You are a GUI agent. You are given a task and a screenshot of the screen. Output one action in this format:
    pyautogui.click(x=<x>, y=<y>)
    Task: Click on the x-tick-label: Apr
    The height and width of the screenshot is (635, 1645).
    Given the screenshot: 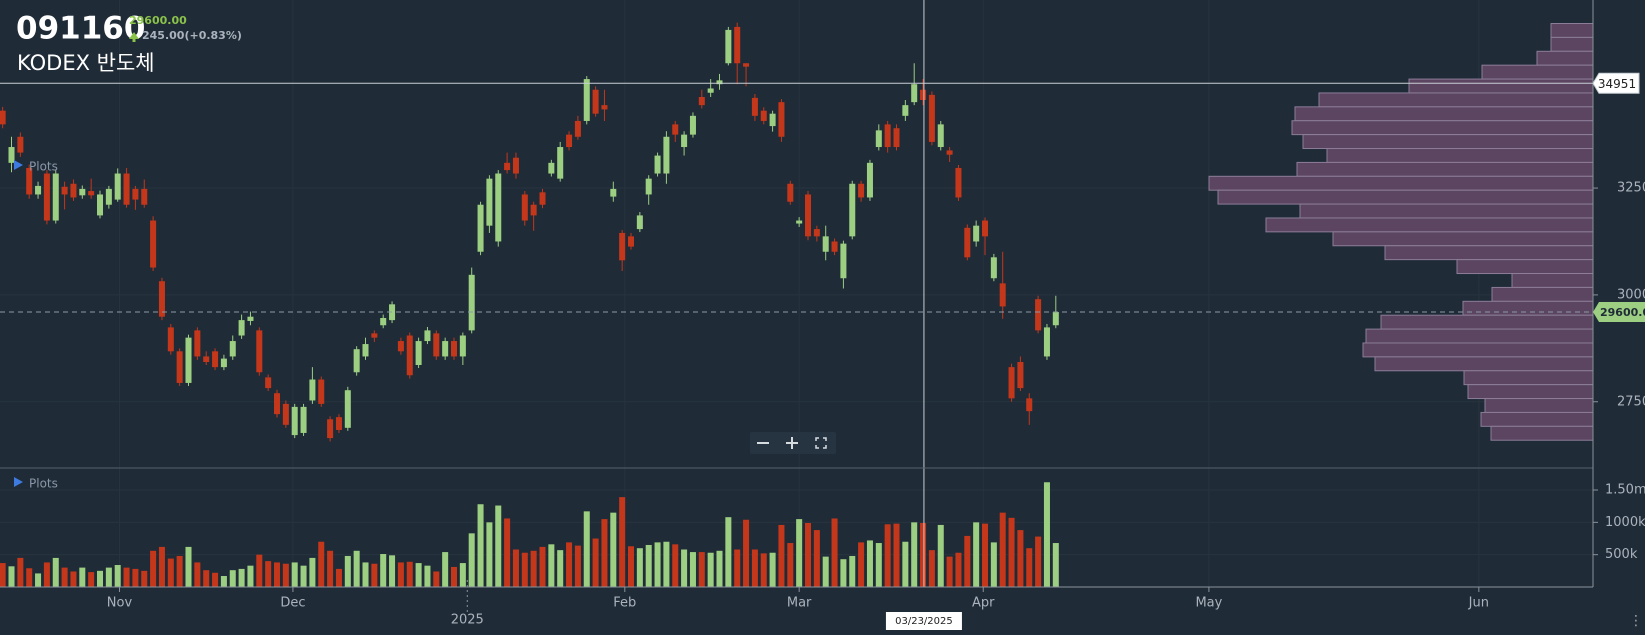 What is the action you would take?
    pyautogui.click(x=983, y=603)
    